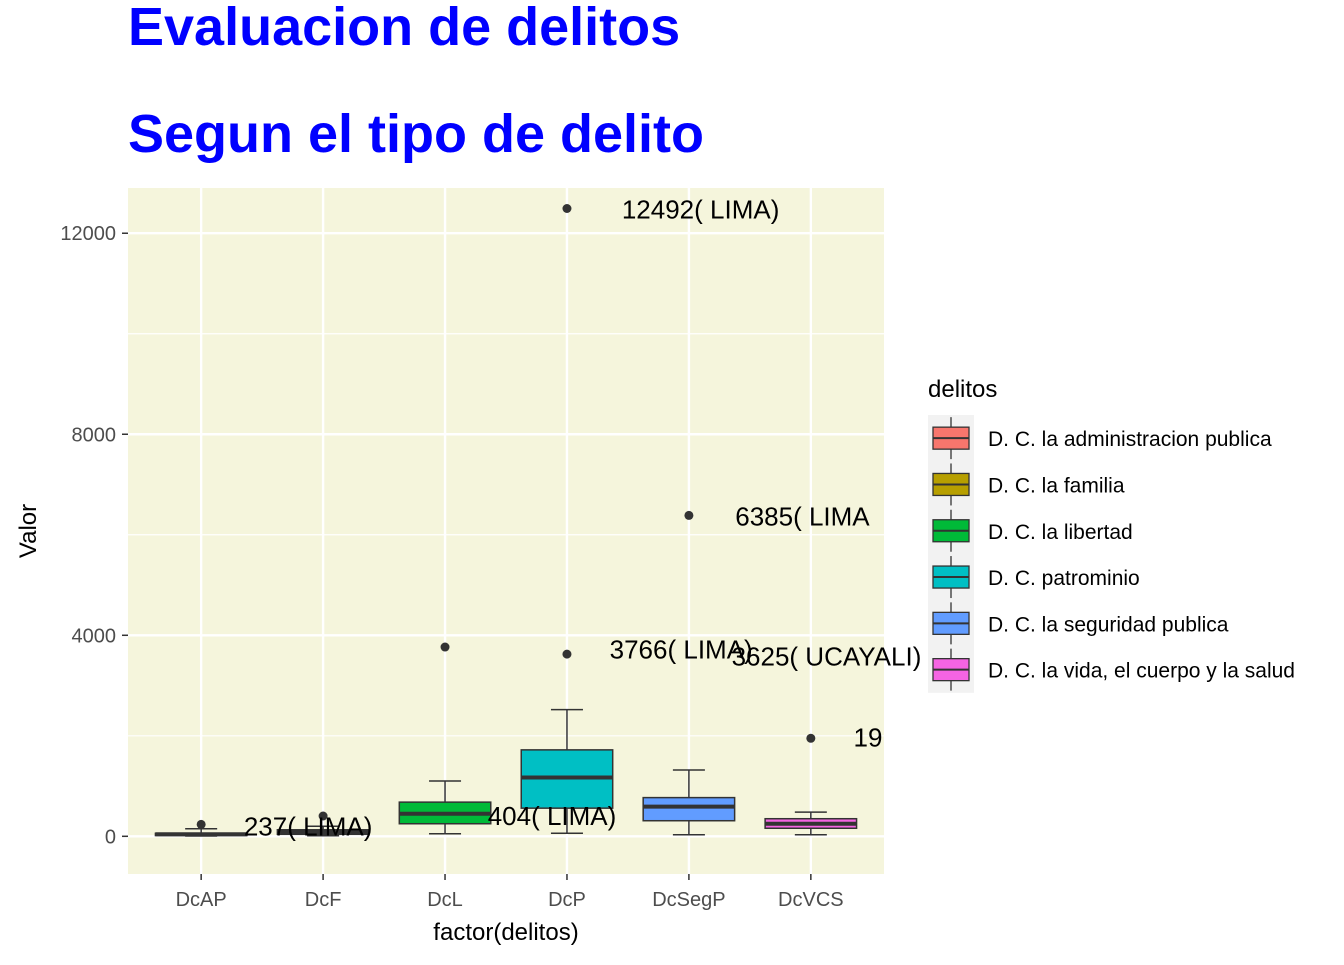  What do you see at coordinates (1141, 671) in the screenshot?
I see `legend-label: D. C. la vida, el cuerpo y la salud` at bounding box center [1141, 671].